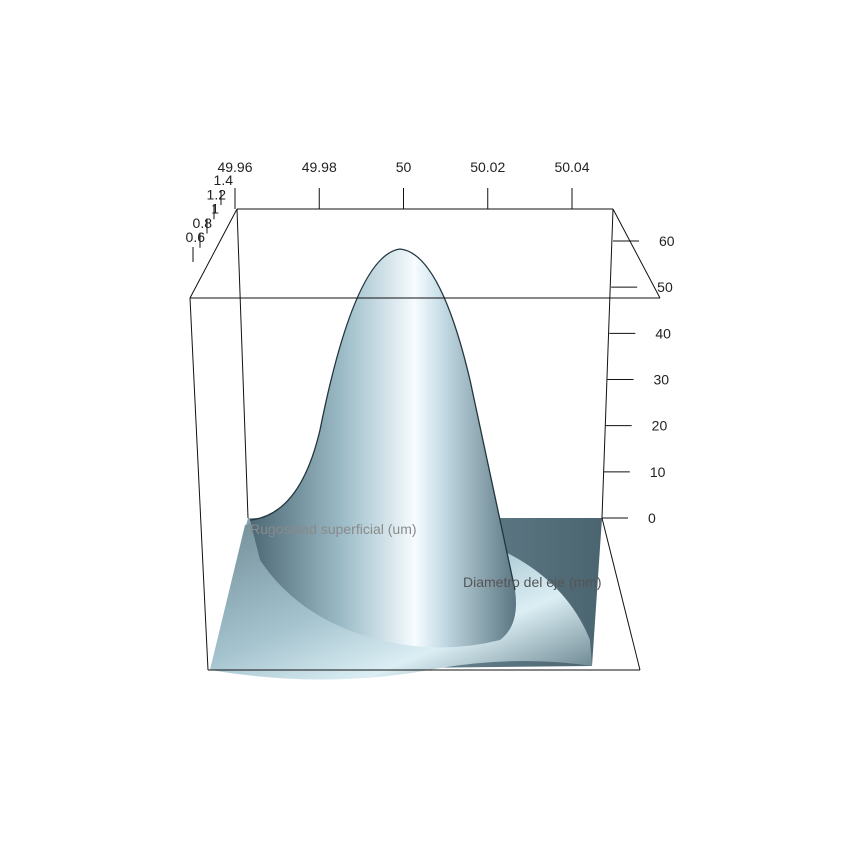 The width and height of the screenshot is (850, 850). What do you see at coordinates (234, 167) in the screenshot?
I see `x-tick-label: 49.96` at bounding box center [234, 167].